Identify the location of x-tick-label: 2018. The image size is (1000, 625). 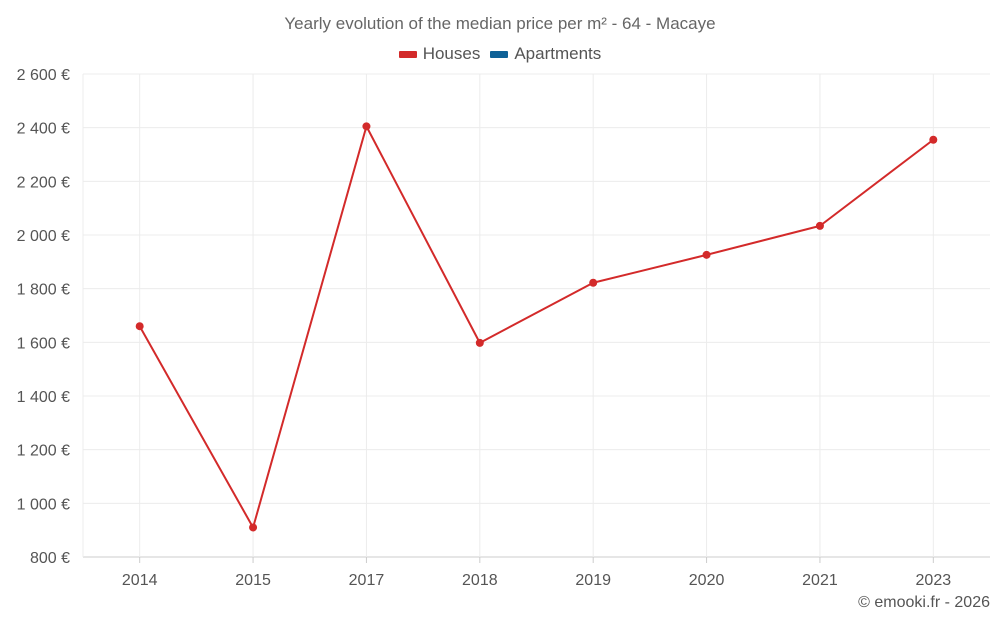
(480, 580).